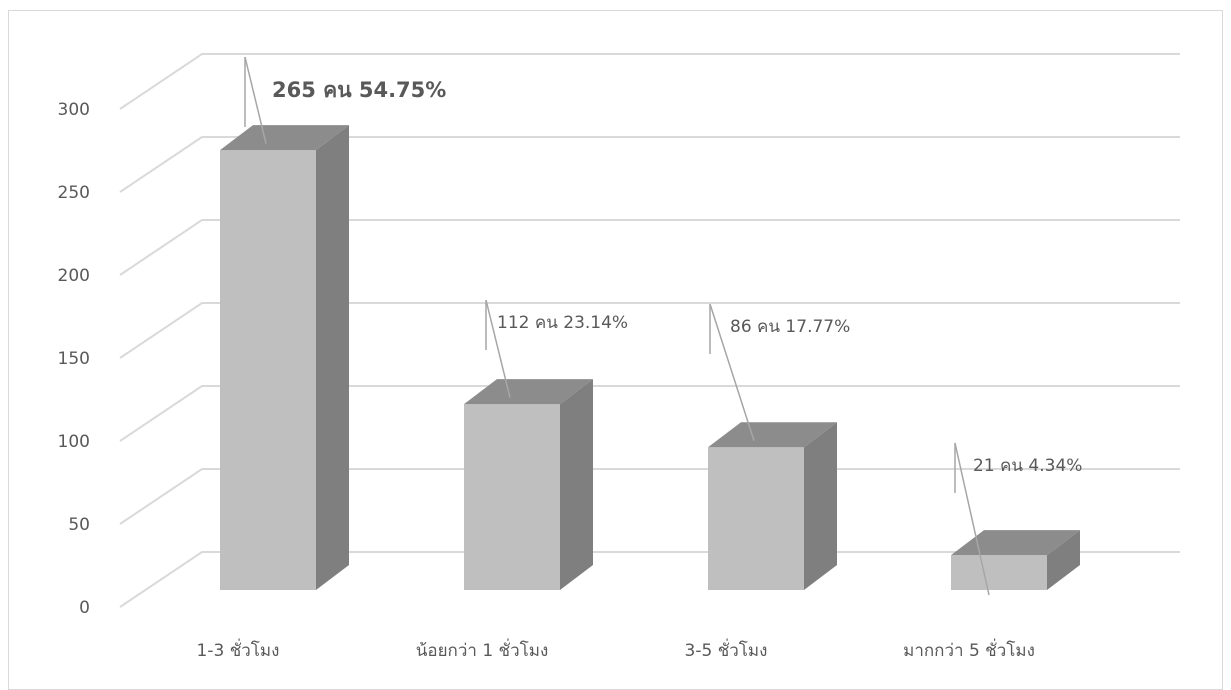 Image resolution: width=1231 pixels, height=690 pixels. What do you see at coordinates (79, 525) in the screenshot?
I see `y-tick-label: 50` at bounding box center [79, 525].